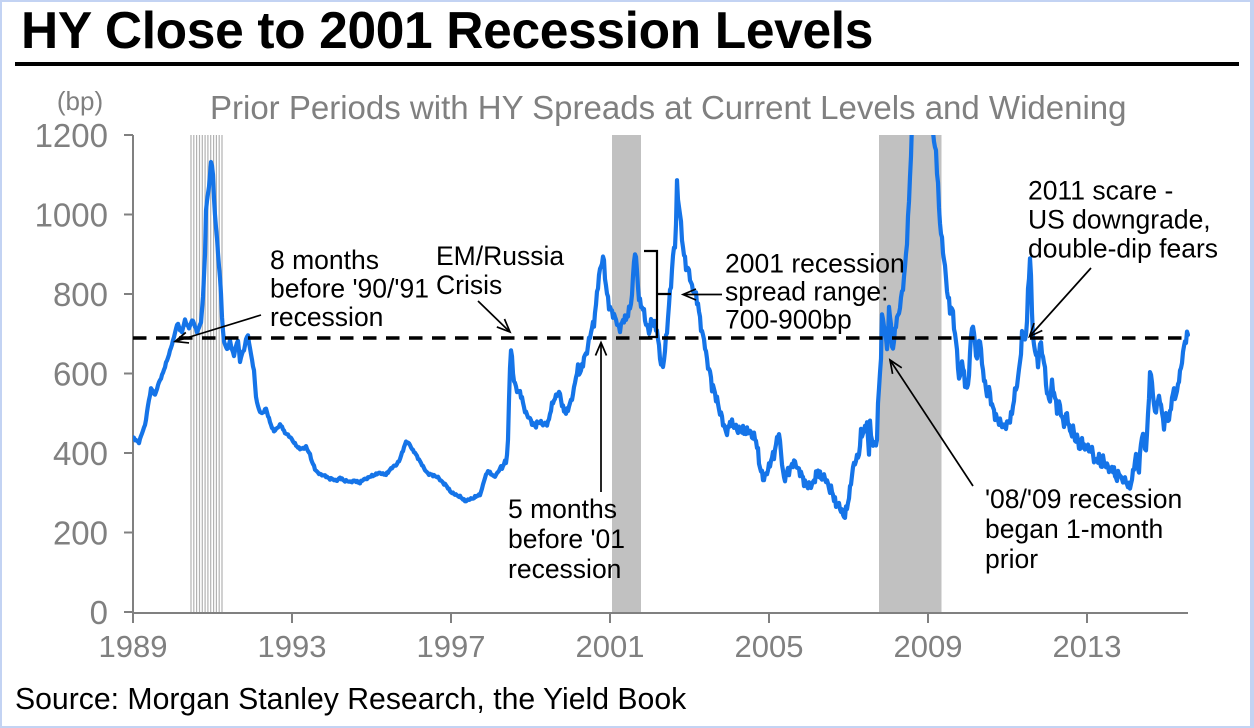  I want to click on svg-text: 400, so click(80, 453).